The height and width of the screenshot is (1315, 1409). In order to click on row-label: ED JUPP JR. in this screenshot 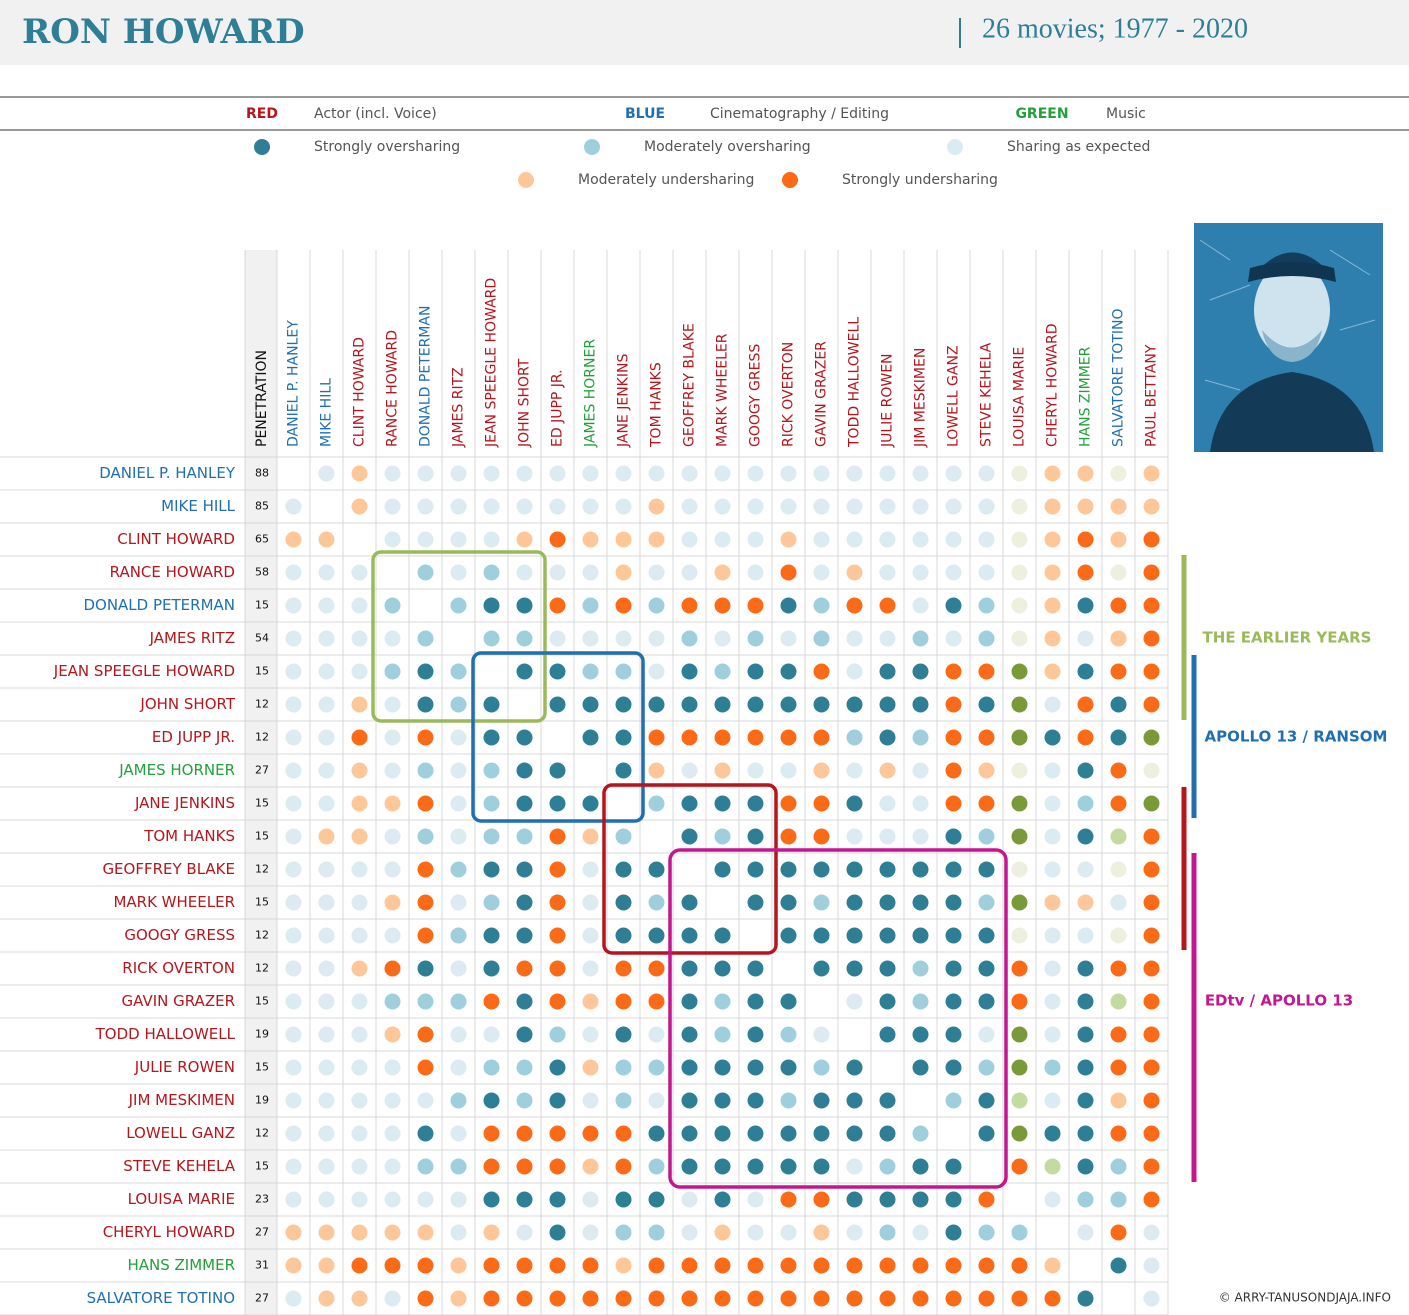, I will do `click(193, 737)`.